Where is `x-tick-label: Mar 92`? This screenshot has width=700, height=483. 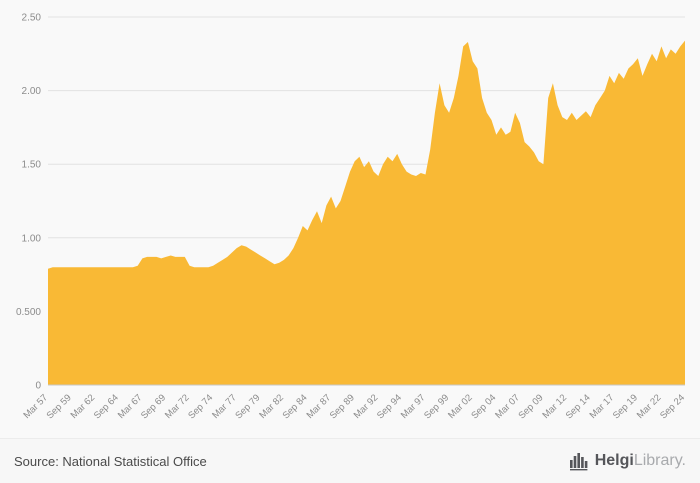
x-tick-label: Mar 92 is located at coordinates (366, 406).